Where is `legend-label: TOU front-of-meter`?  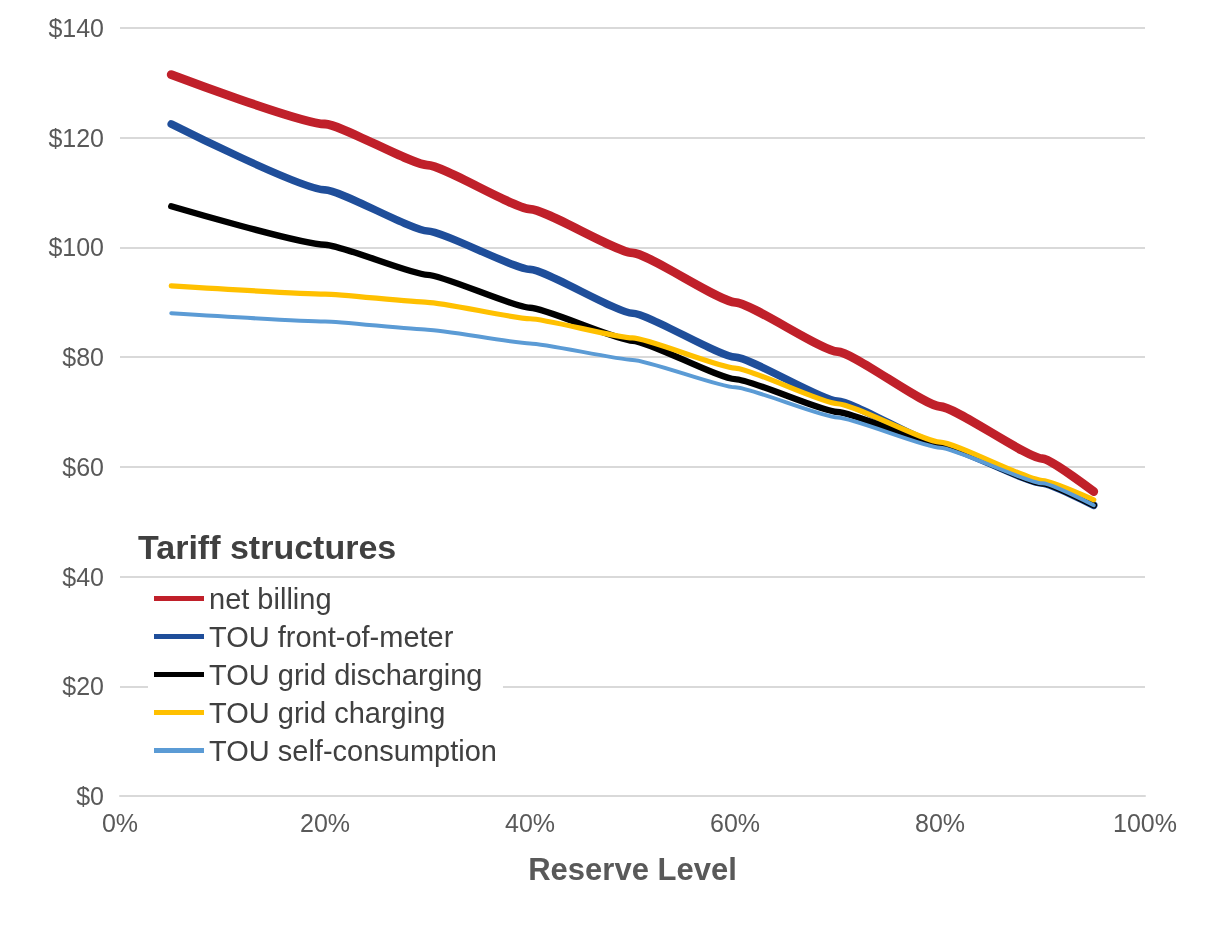
legend-label: TOU front-of-meter is located at coordinates (331, 636).